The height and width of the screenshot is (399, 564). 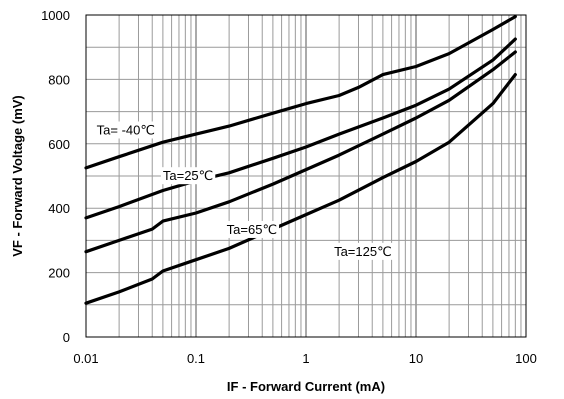 What do you see at coordinates (306, 386) in the screenshot?
I see `x-axis-label: IF - Forward Current (mA)` at bounding box center [306, 386].